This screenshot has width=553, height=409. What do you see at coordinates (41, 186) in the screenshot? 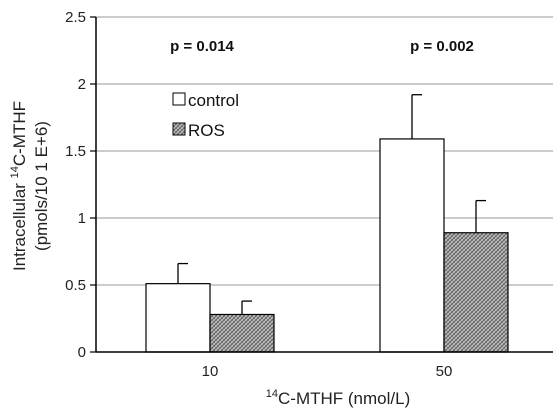
I see `y-axis-title-line2: (pmols/10 1 E+6)` at bounding box center [41, 186].